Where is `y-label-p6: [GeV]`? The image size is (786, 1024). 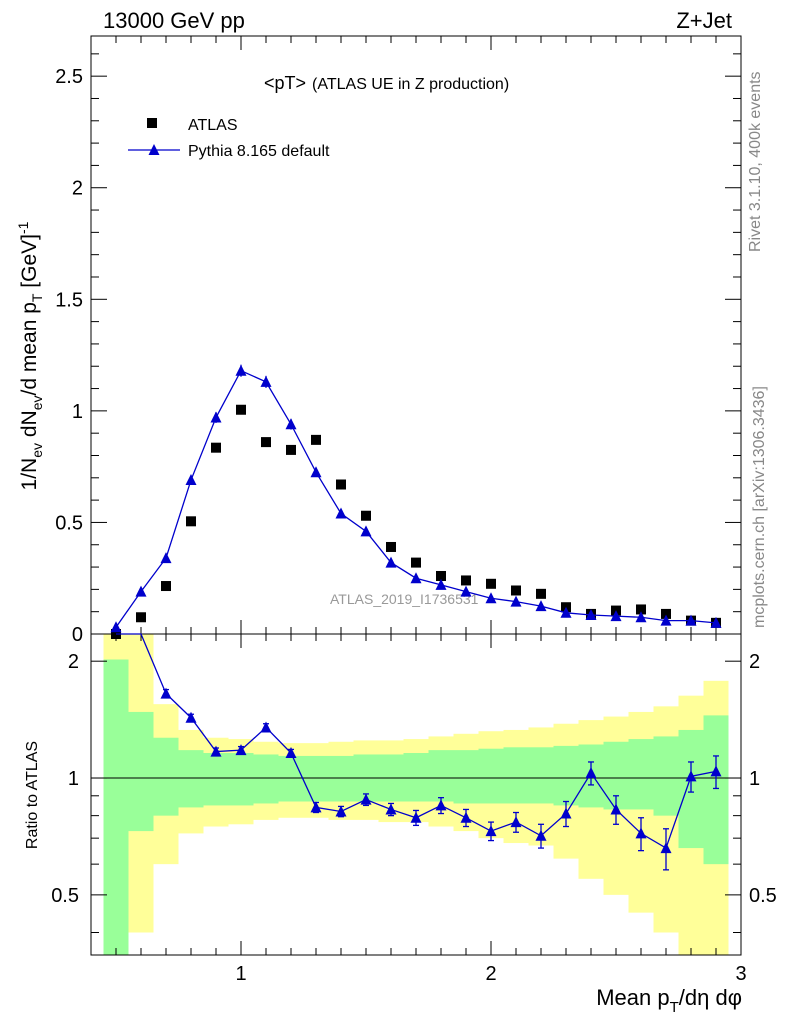 y-label-p6: [GeV] is located at coordinates (29, 264).